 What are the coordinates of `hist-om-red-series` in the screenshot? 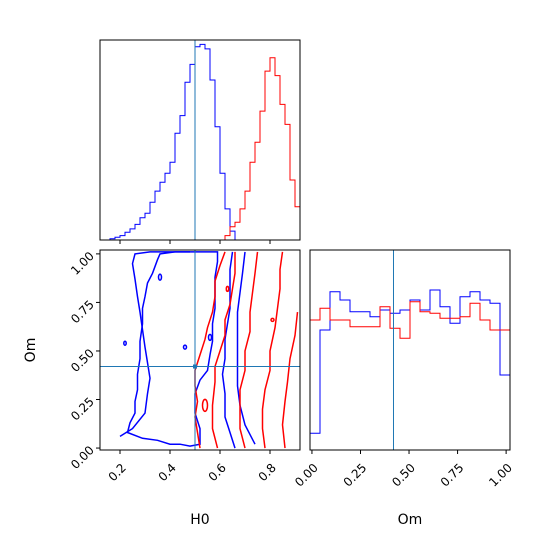 It's located at (410, 375).